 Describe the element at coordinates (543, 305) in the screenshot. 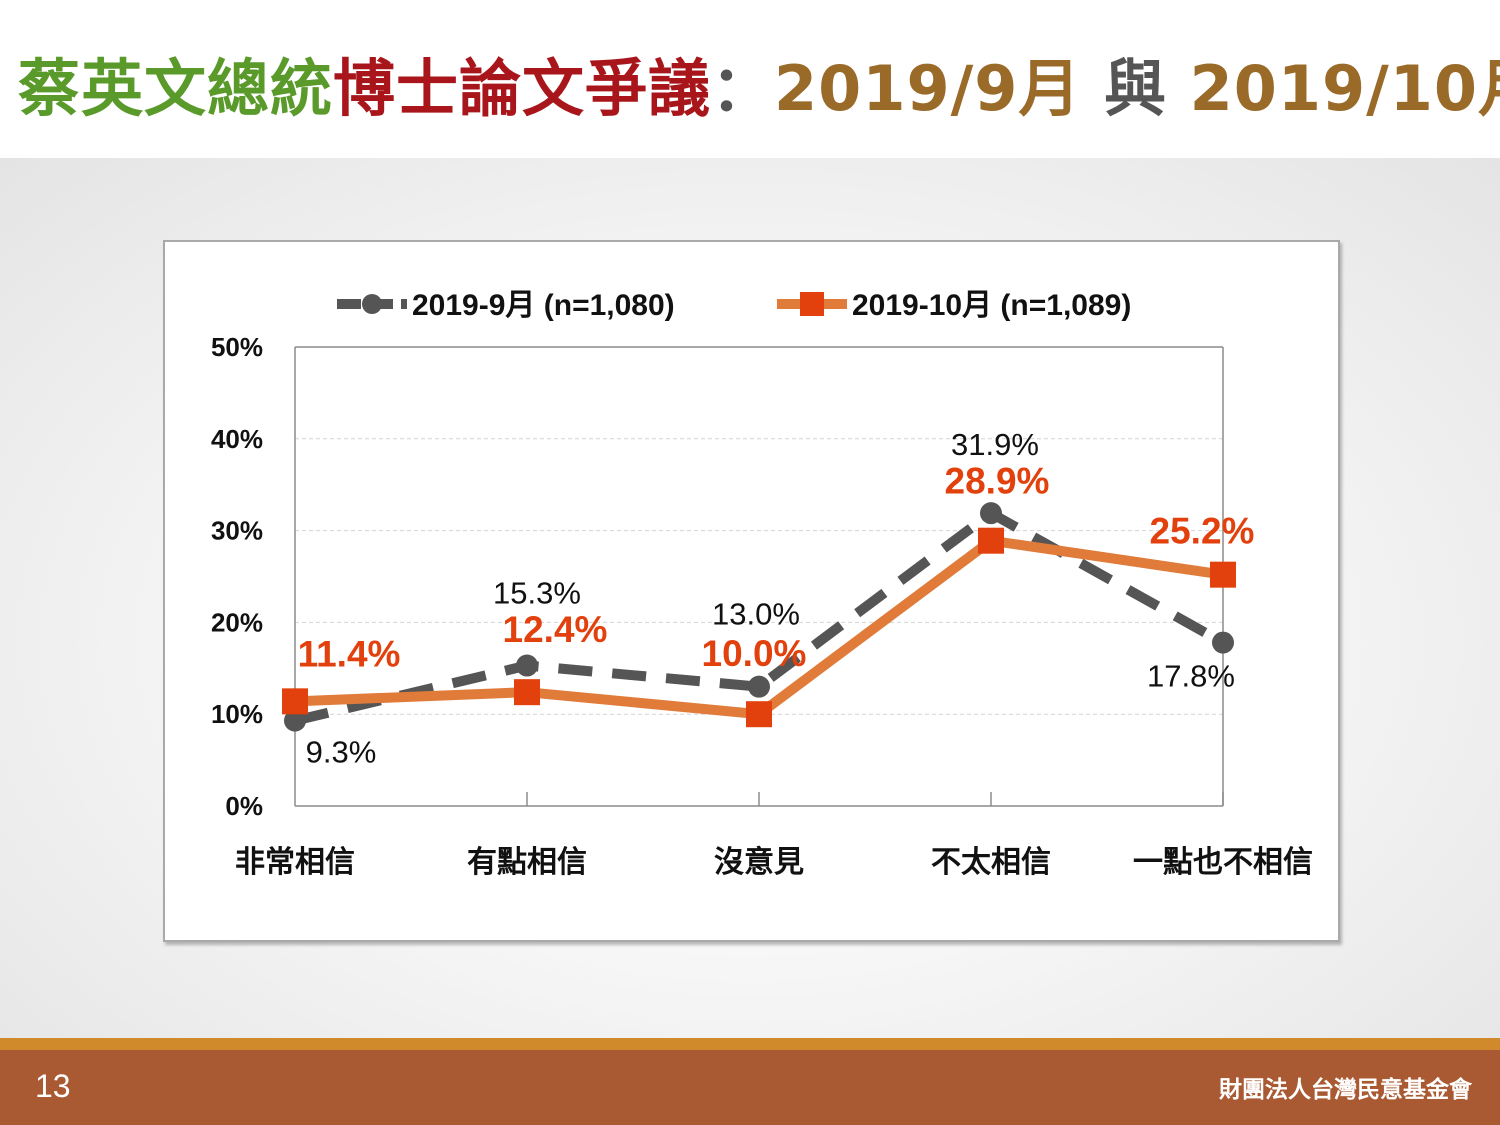

I see `legend-label-sep: 2019-9月 (n=1,080)` at that location.